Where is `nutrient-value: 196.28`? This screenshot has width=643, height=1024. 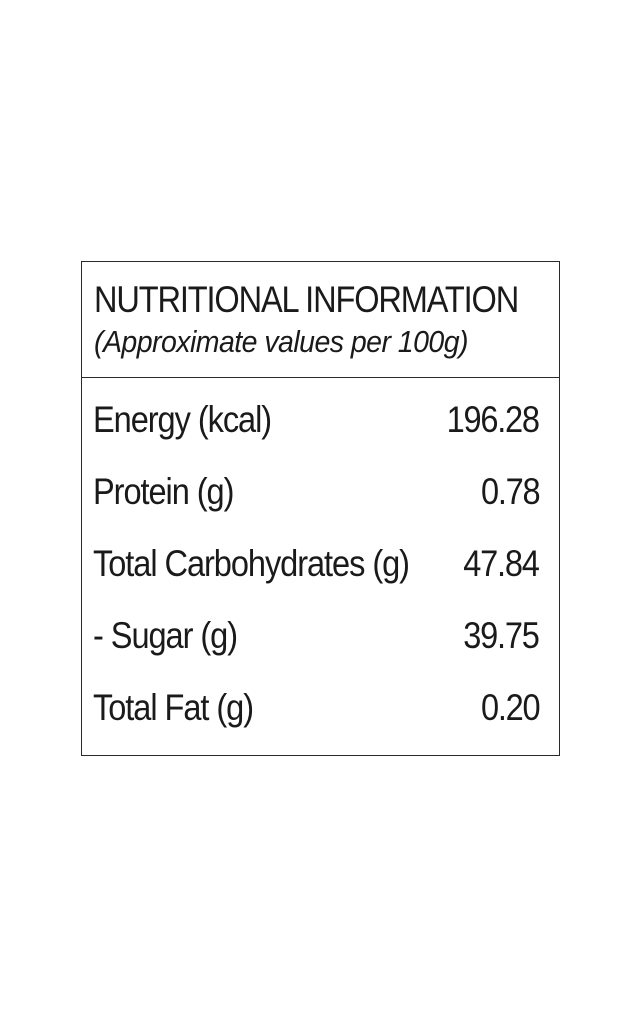 nutrient-value: 196.28 is located at coordinates (493, 419).